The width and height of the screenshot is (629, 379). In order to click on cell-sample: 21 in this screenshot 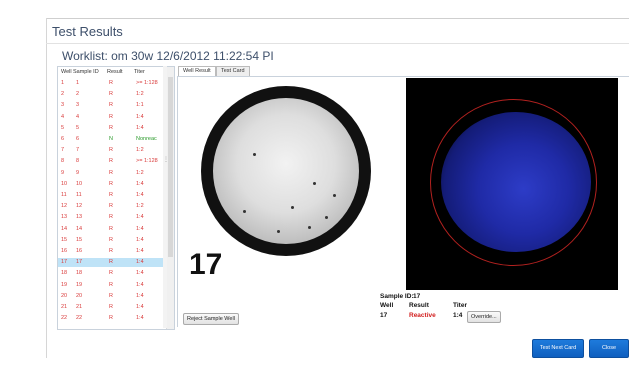, I will do `click(79, 307)`.